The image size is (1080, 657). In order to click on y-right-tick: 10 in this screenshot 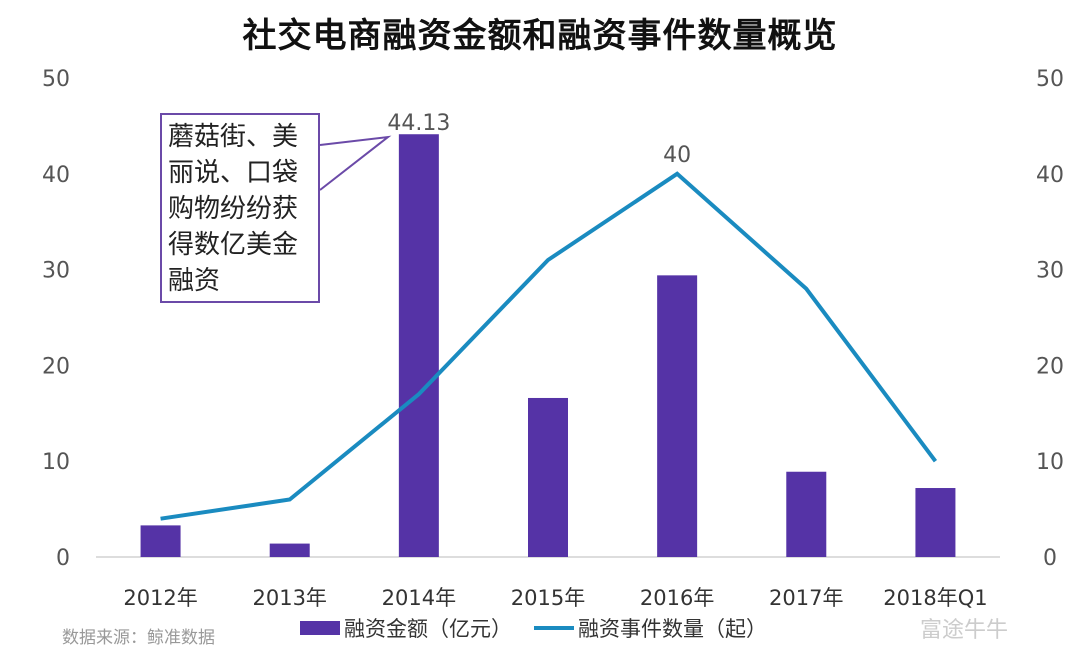, I will do `click(1050, 462)`.